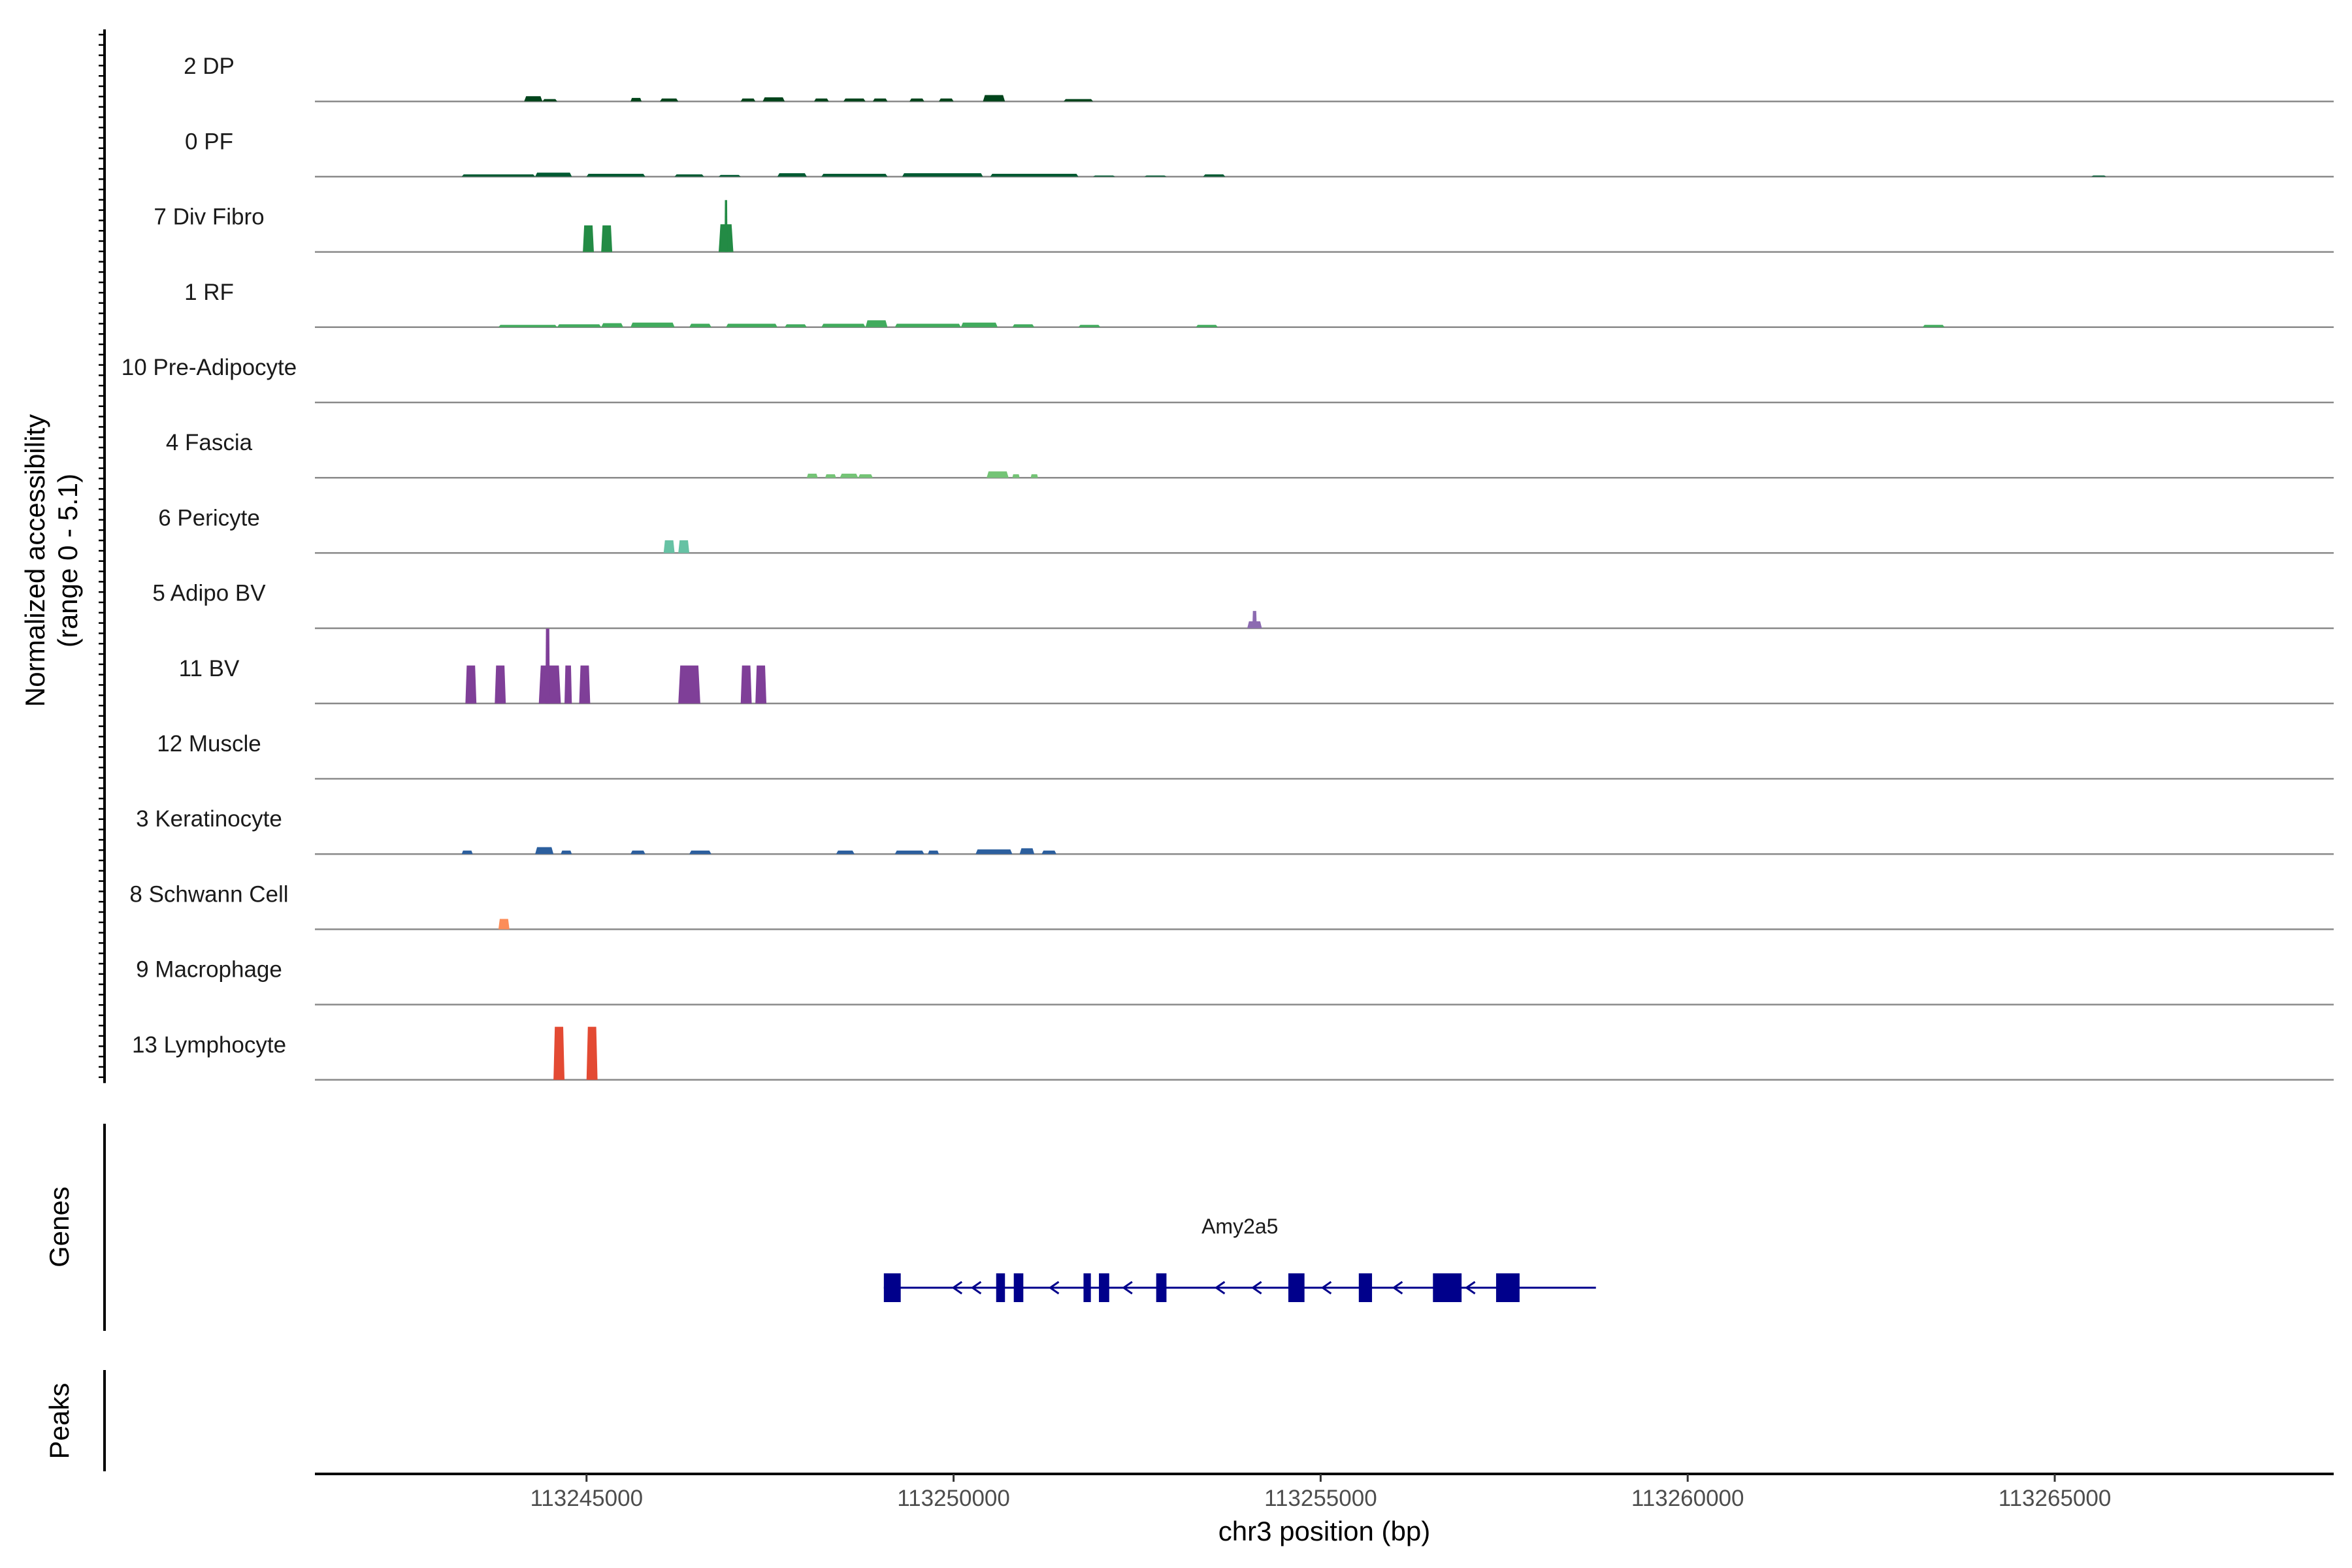 Image resolution: width=2352 pixels, height=1568 pixels. I want to click on y-axis-title-line2: (range 0 - 5.1), so click(67, 560).